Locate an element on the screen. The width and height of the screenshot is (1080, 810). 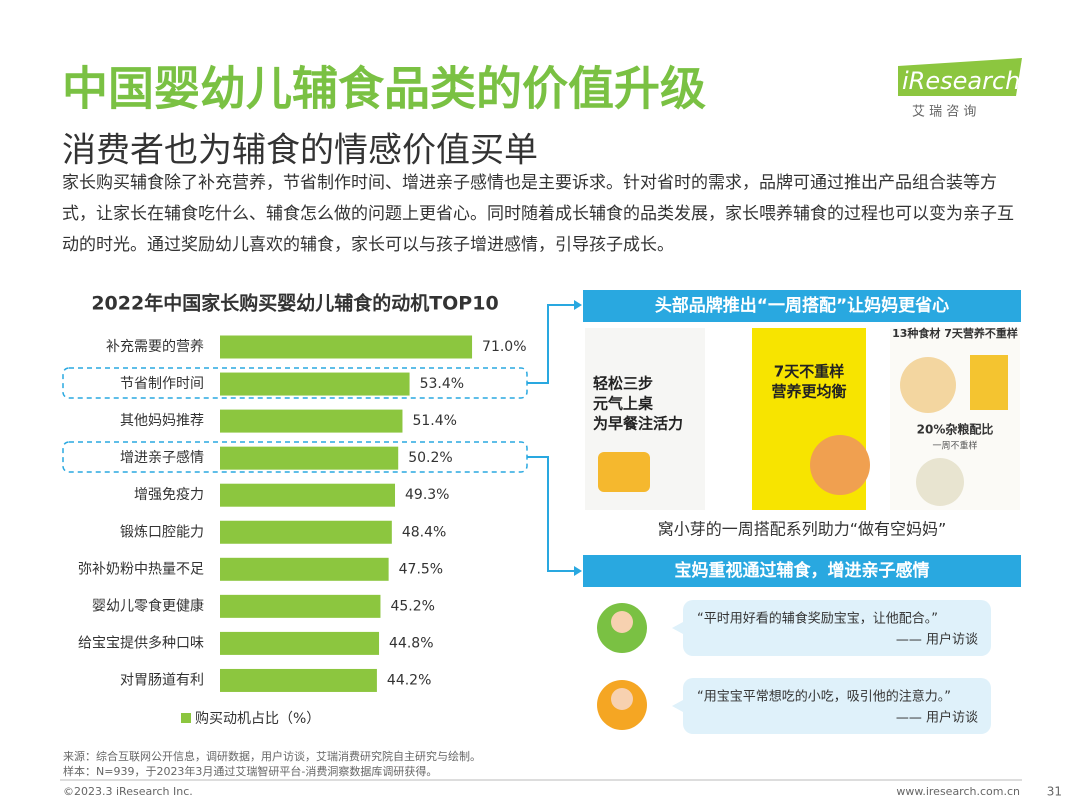
card-text: 元气上桌 is located at coordinates (623, 404).